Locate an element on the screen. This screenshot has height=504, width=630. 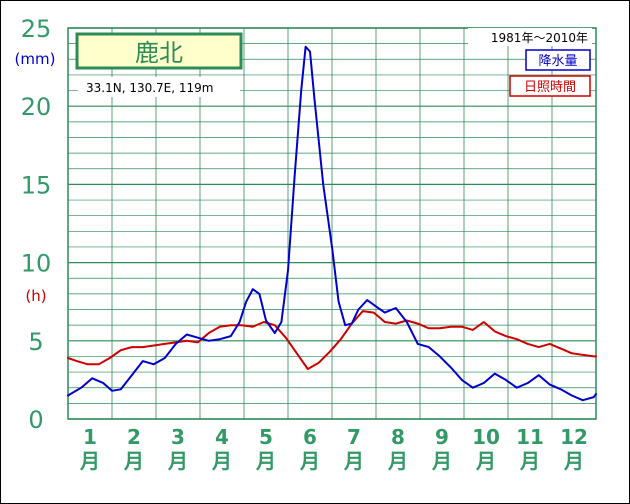
precip-unit-label: (mm) is located at coordinates (35, 59).